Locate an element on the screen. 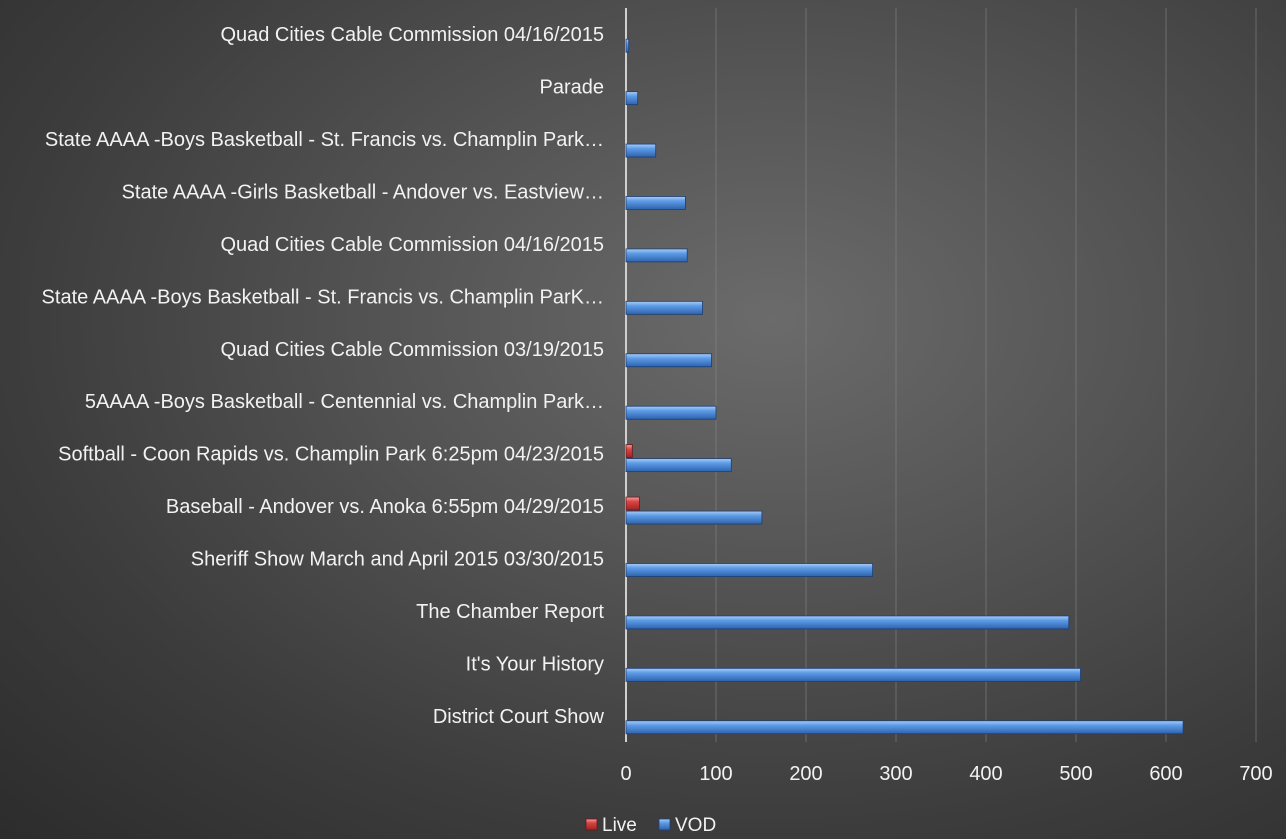  category-label-13: District Court Show is located at coordinates (519, 717).